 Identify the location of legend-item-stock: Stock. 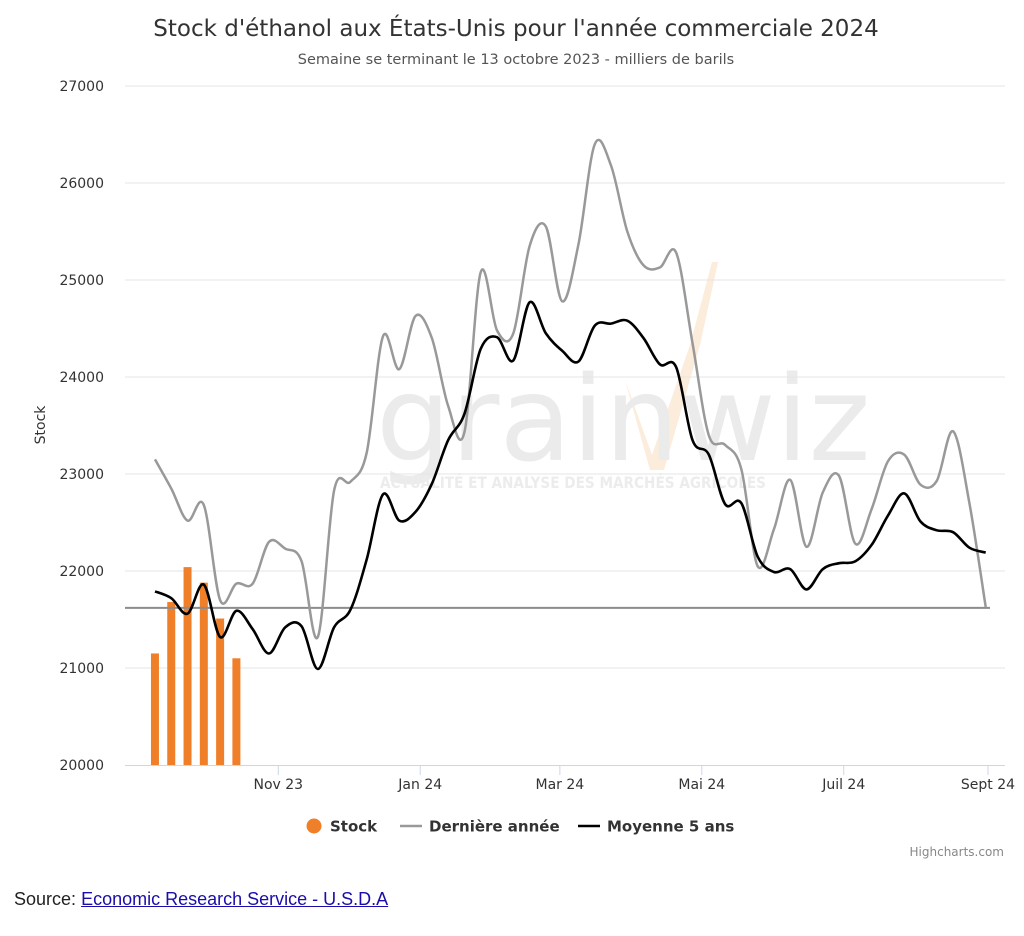
(342, 827).